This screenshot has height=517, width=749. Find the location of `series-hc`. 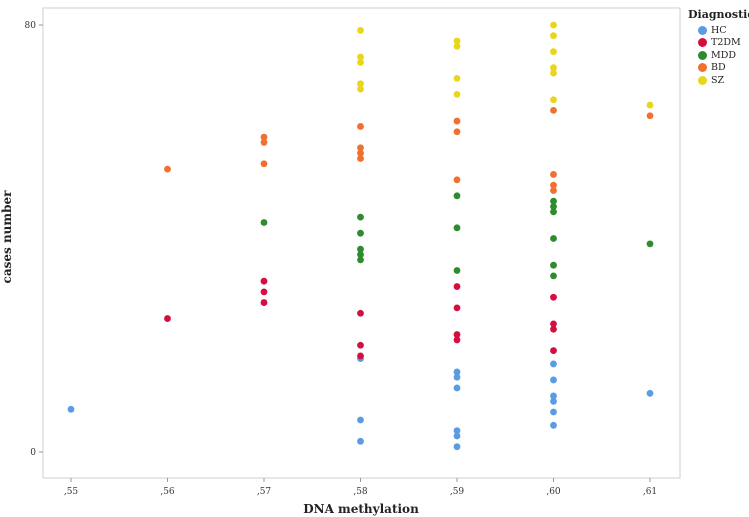

series-hc is located at coordinates (360, 403).